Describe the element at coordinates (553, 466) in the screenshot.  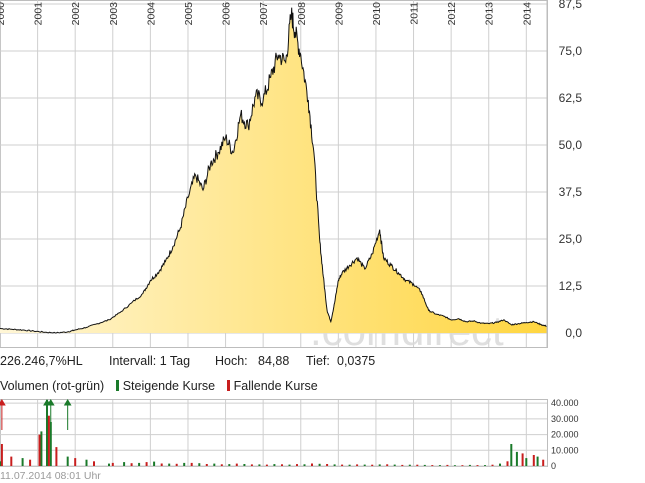
I see `volume-y-tick-label: 0` at that location.